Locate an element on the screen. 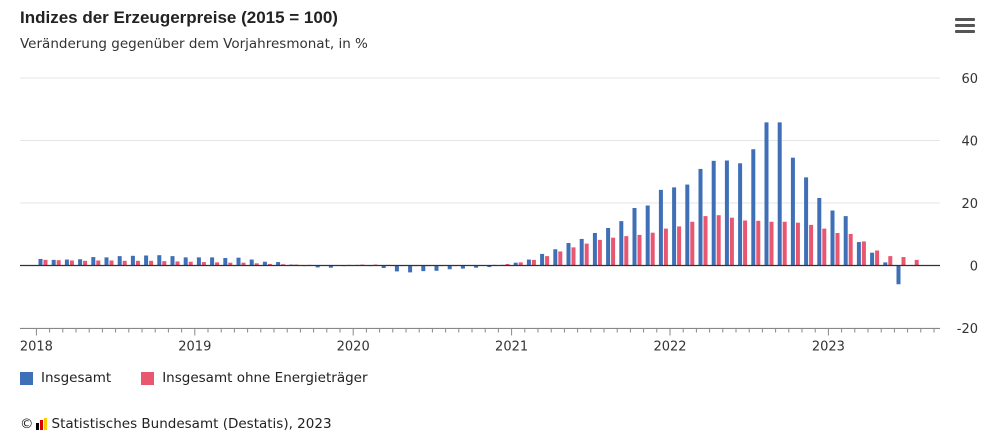 The image size is (1000, 438). x-tick-label: 2021 is located at coordinates (511, 347).